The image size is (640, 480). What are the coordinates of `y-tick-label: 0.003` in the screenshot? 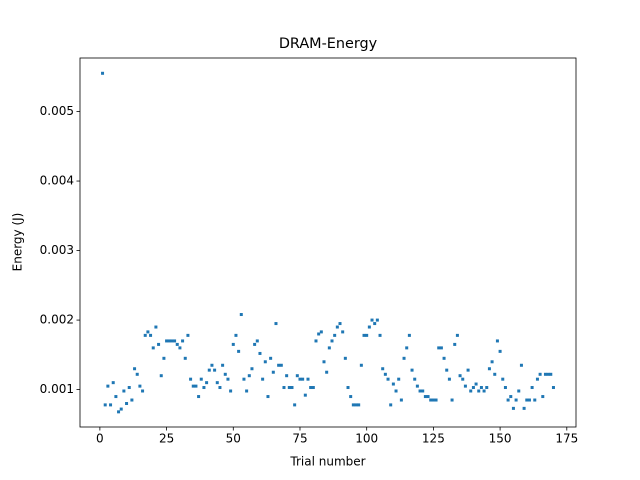 It's located at (57, 250).